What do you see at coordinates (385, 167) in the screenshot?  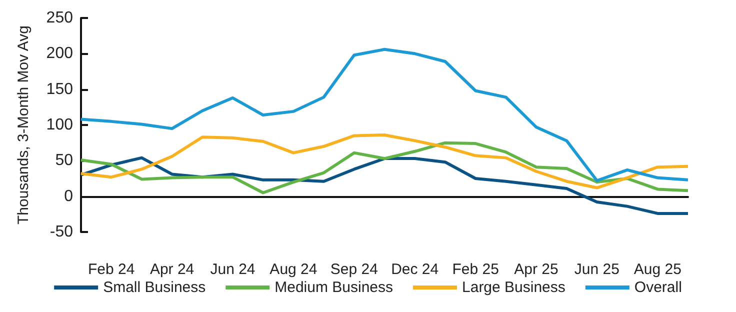 I see `line-series` at bounding box center [385, 167].